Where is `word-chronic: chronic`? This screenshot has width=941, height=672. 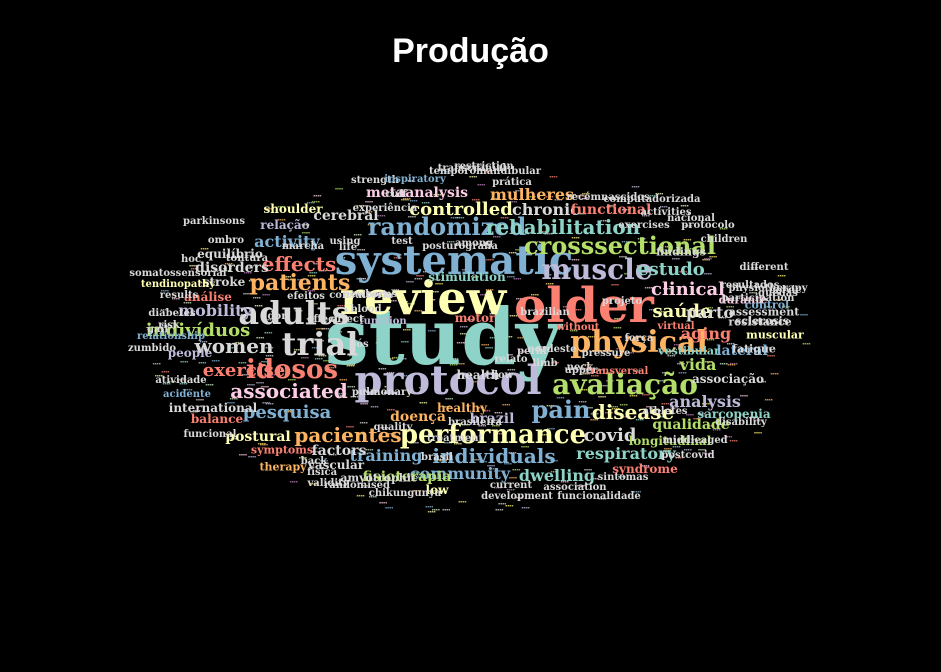 word-chronic: chronic is located at coordinates (546, 209).